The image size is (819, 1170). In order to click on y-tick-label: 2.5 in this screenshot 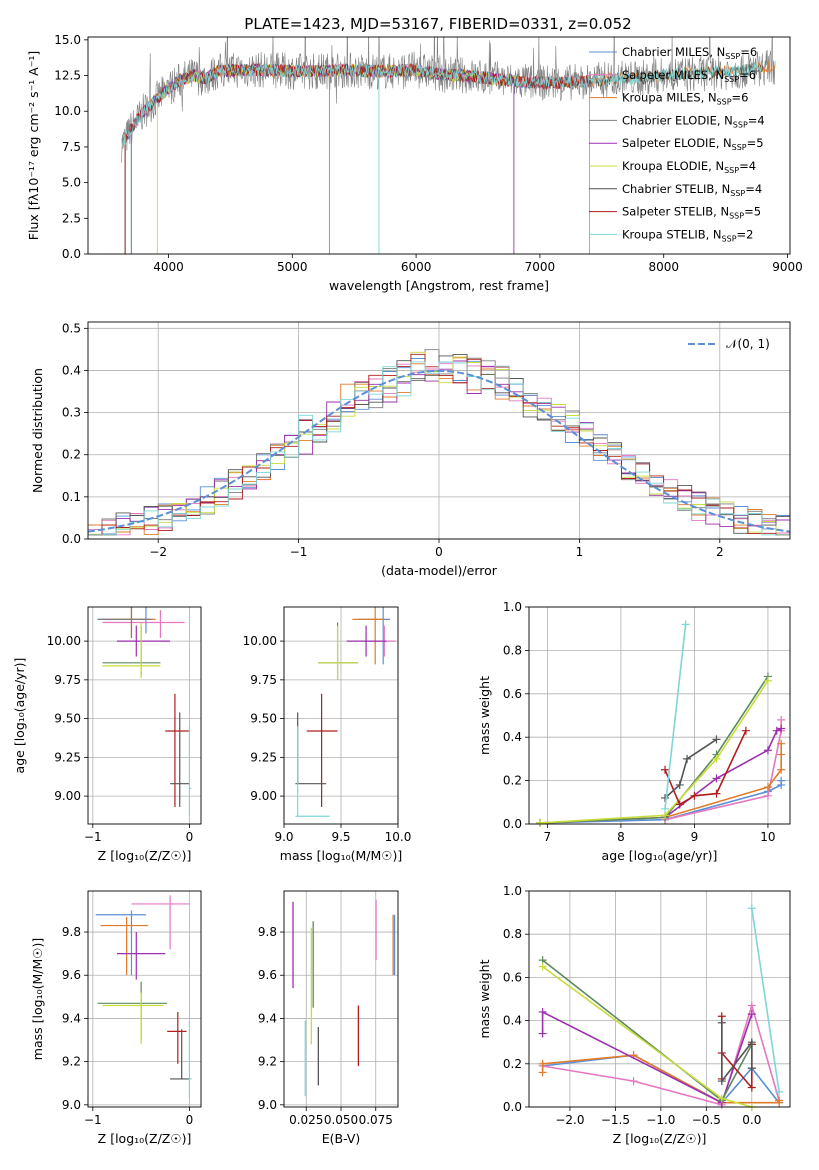, I will do `click(71, 218)`.